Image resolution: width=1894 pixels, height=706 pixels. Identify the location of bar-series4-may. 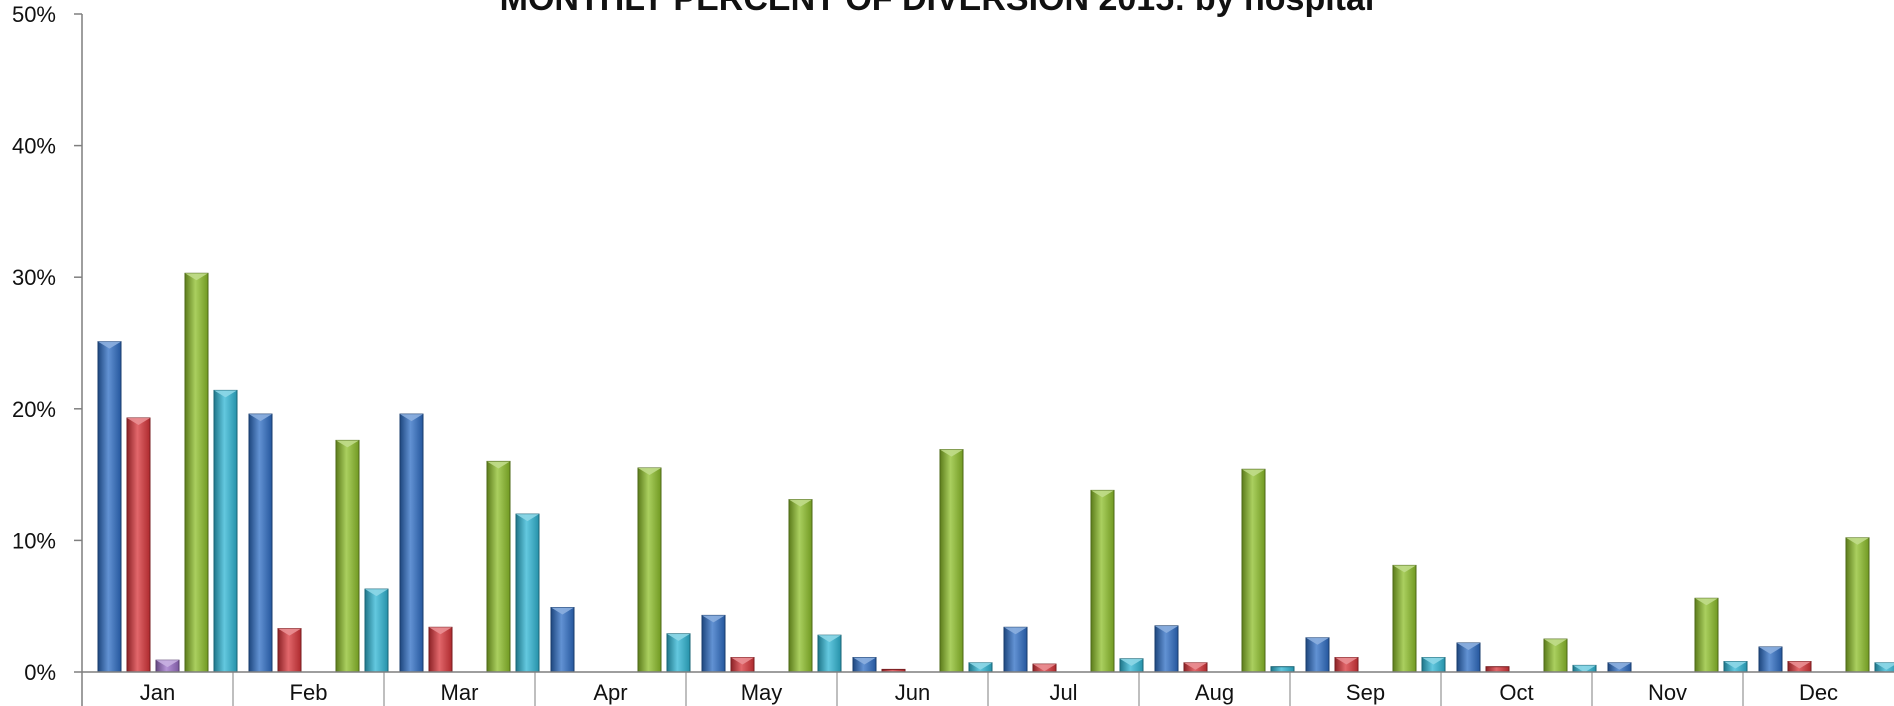
(800, 586).